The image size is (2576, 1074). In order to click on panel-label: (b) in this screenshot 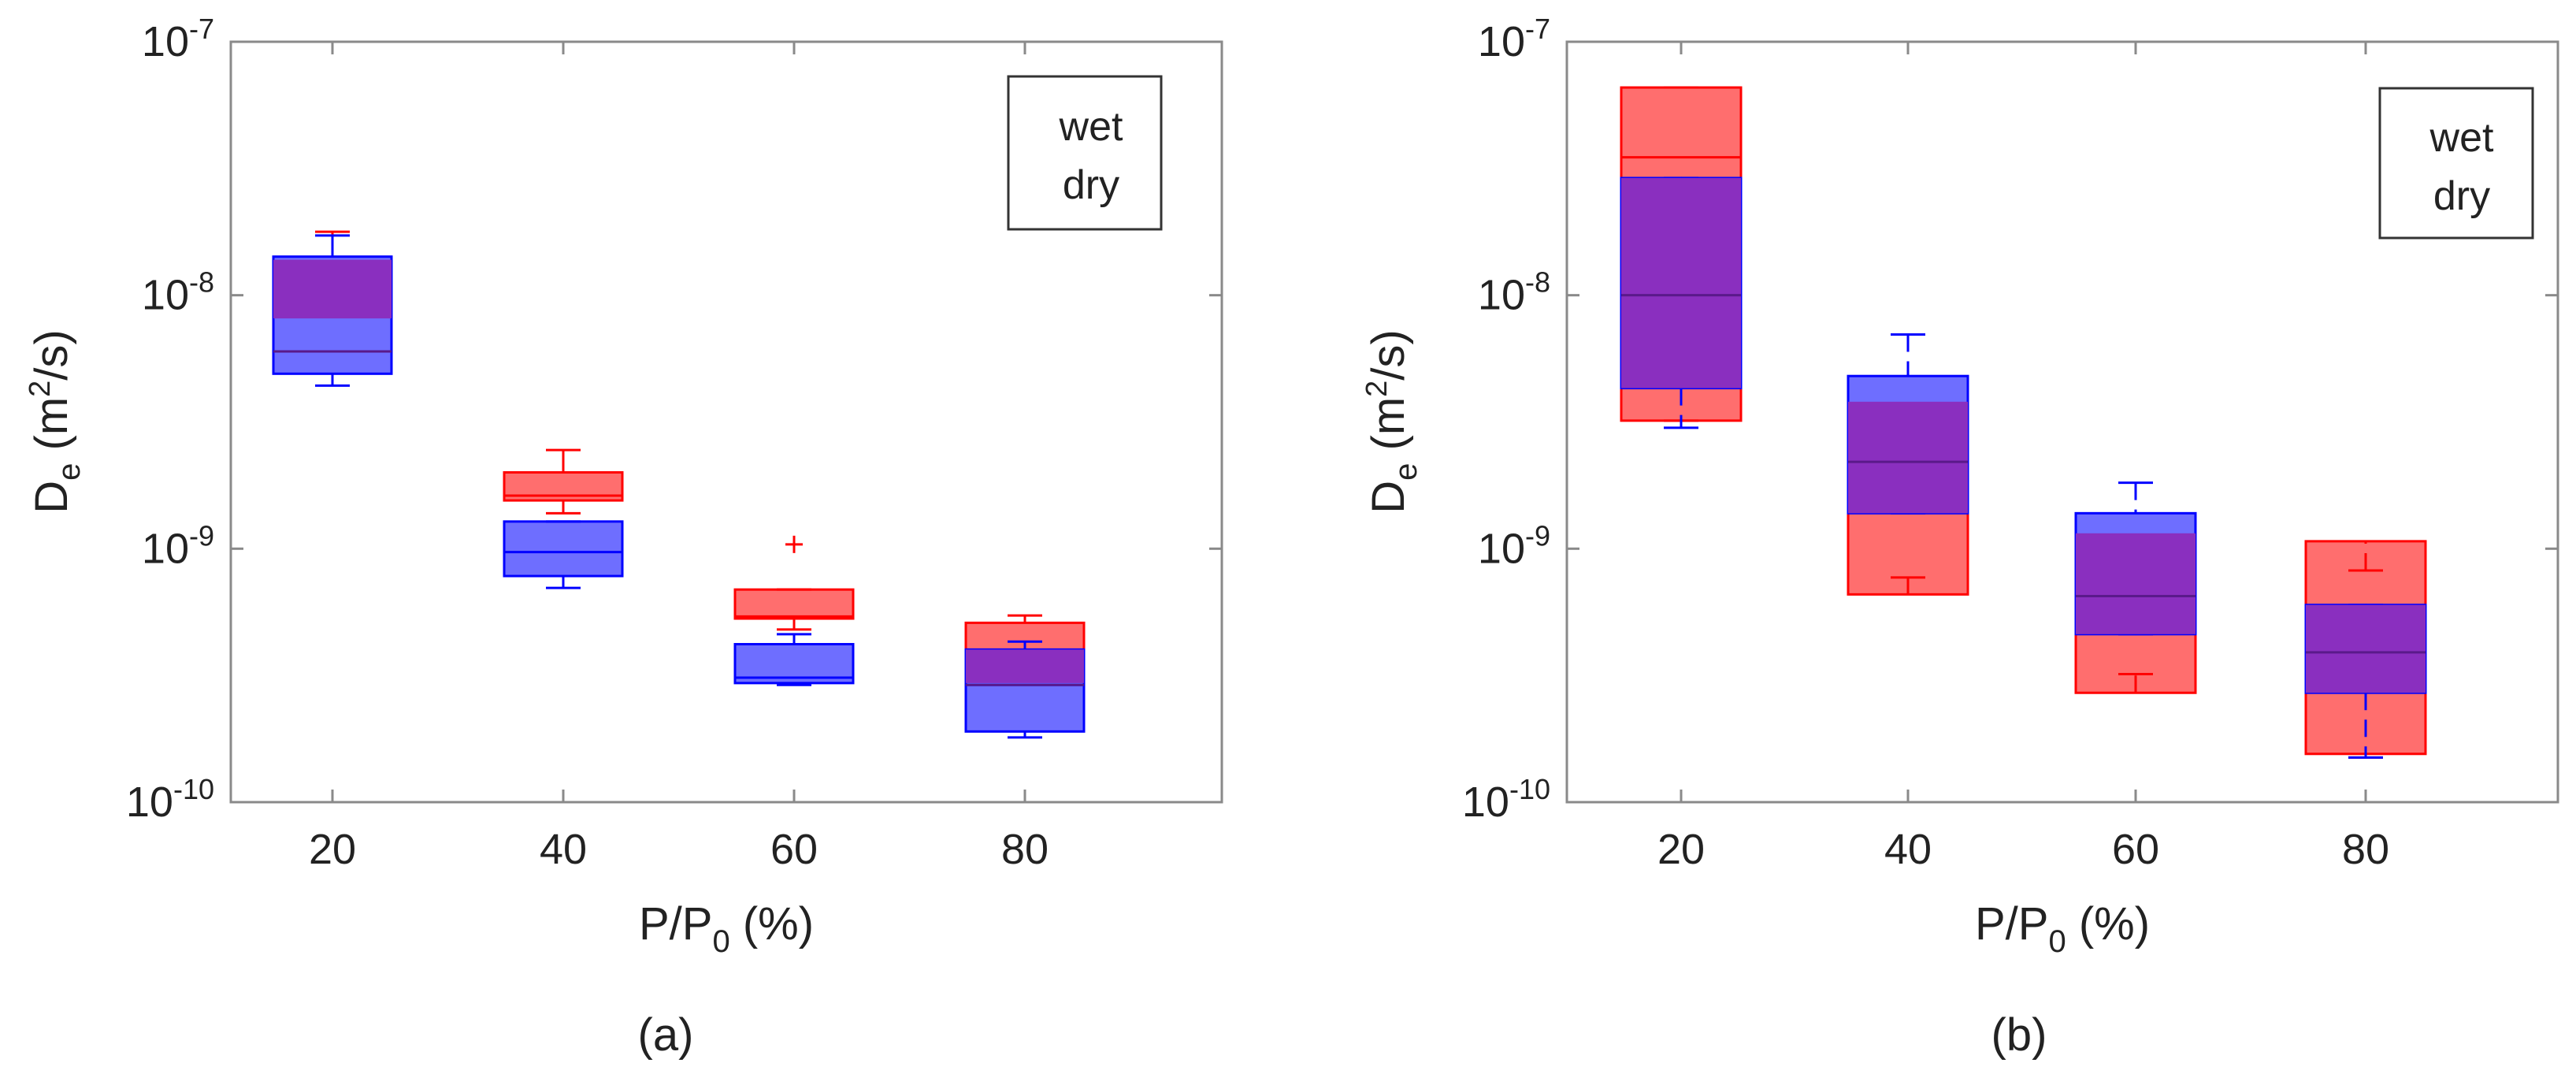, I will do `click(2019, 1035)`.